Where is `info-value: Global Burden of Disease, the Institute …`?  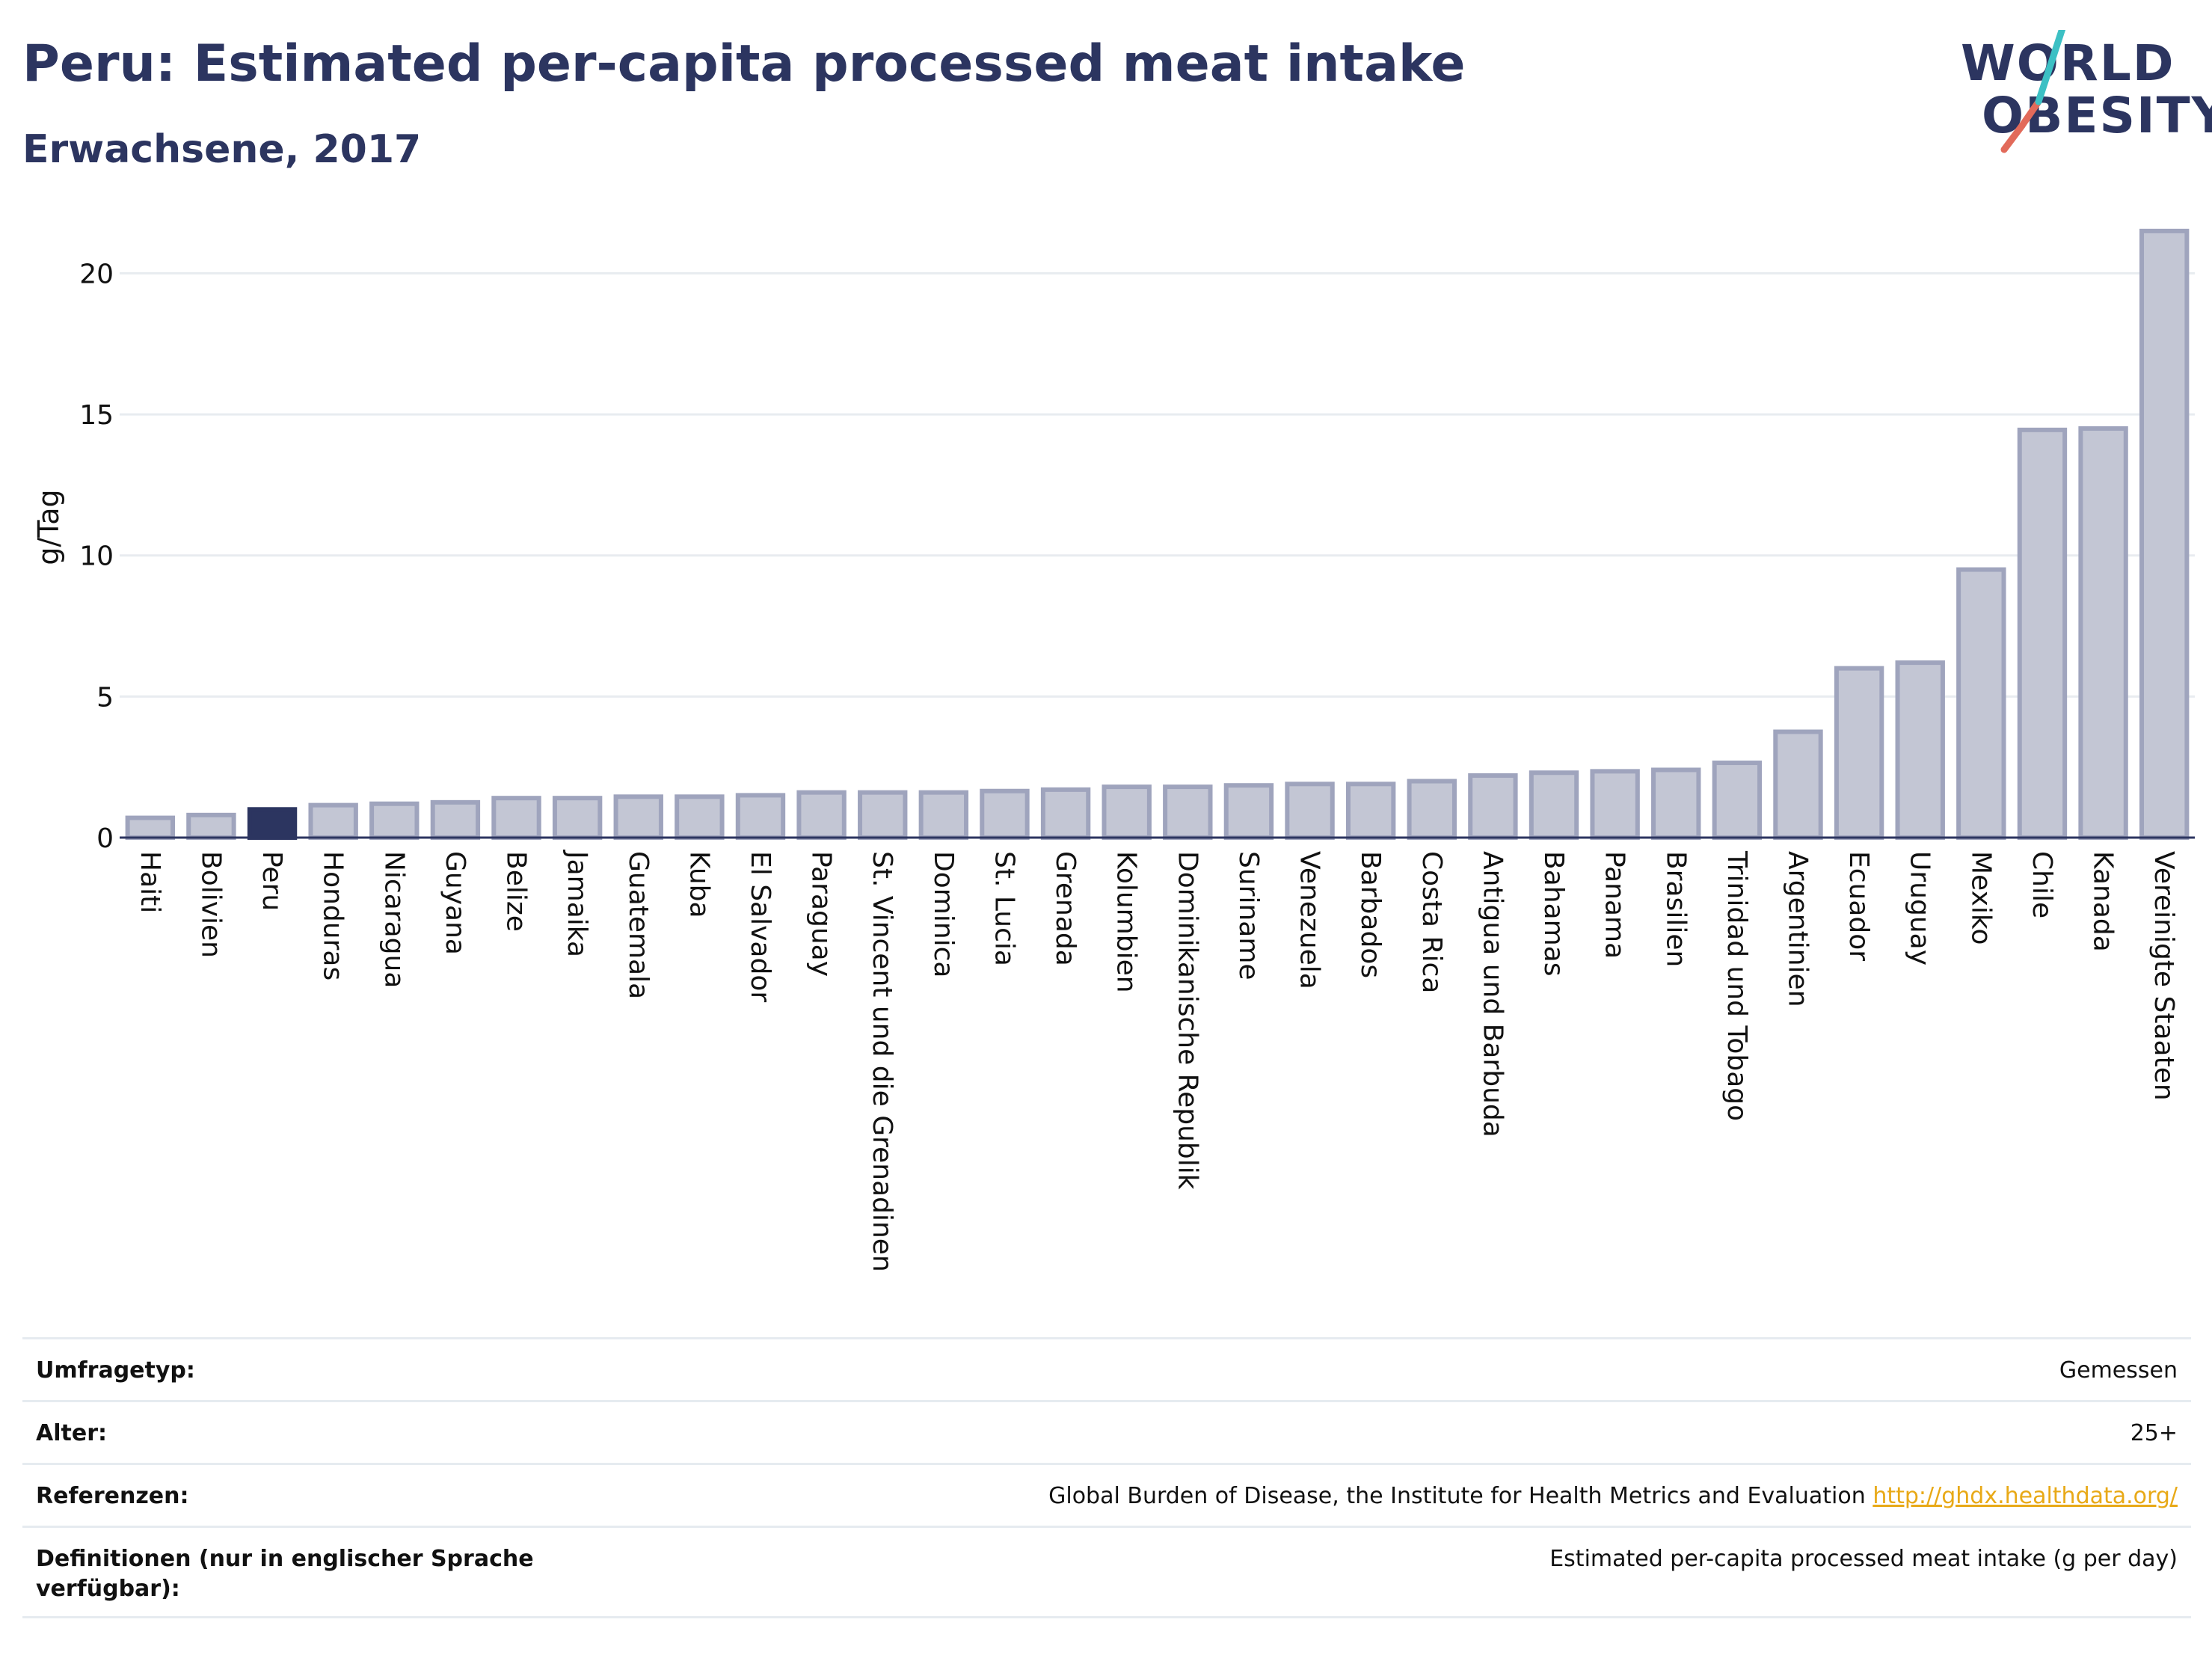
info-value: Global Burden of Disease, the Institute … is located at coordinates (1613, 1496).